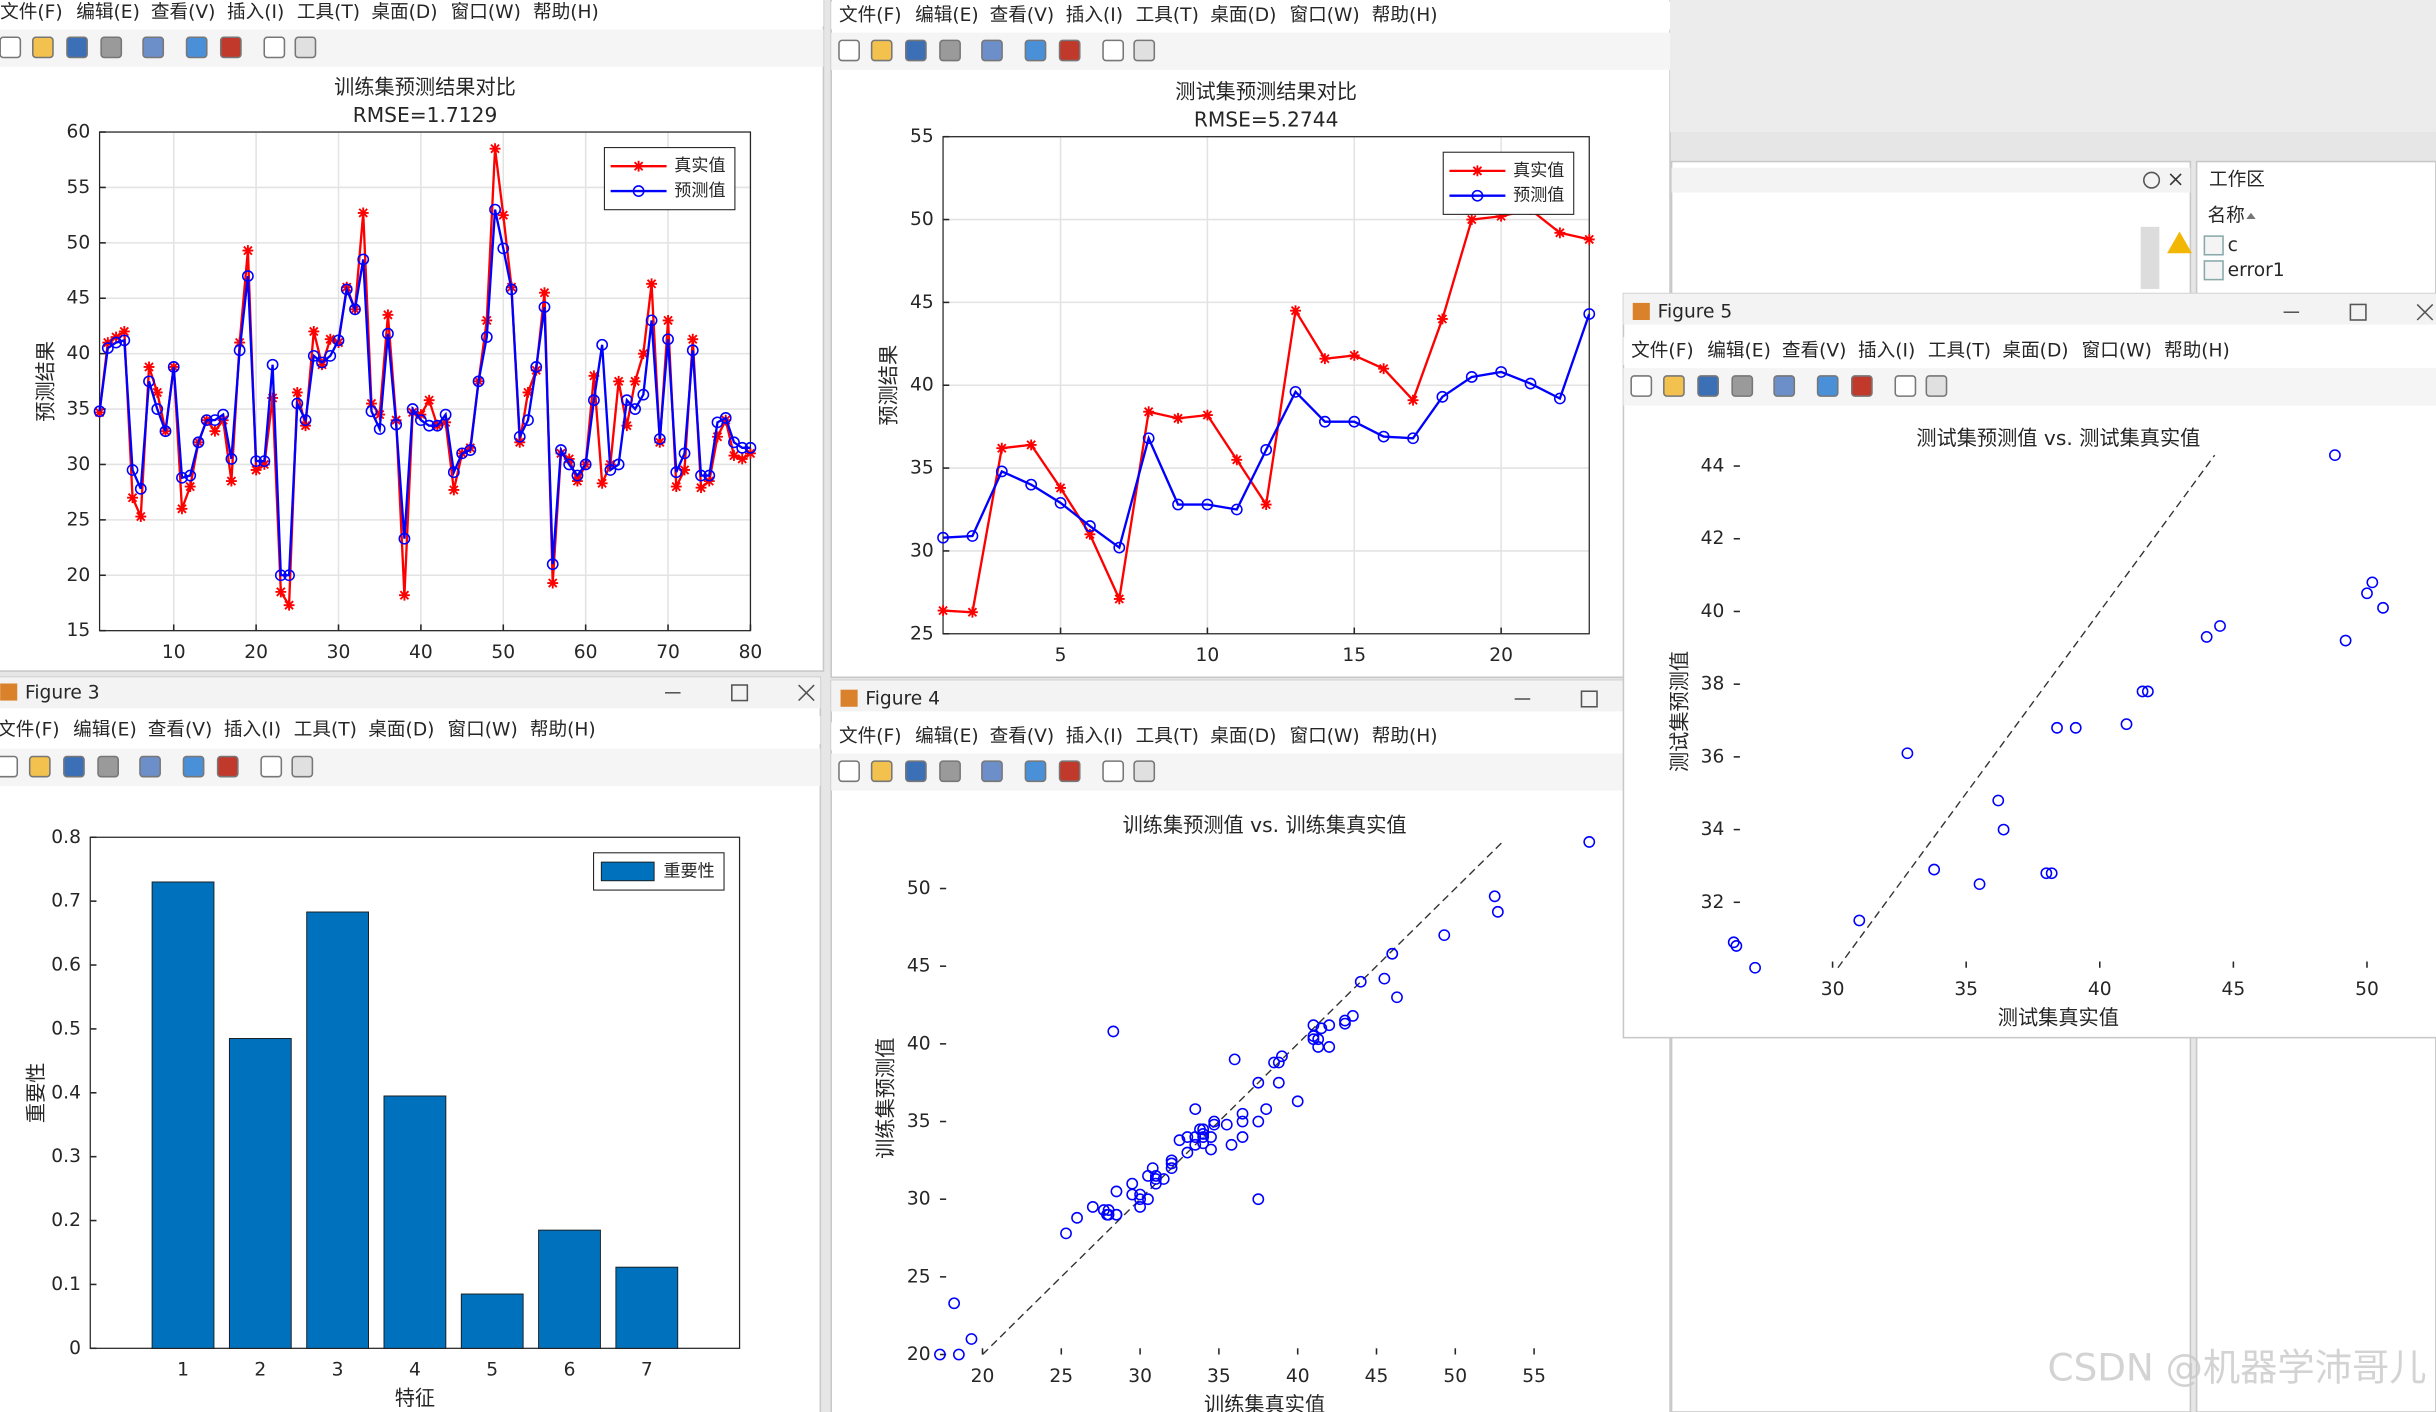 Image resolution: width=2436 pixels, height=1412 pixels. Describe the element at coordinates (2233, 245) in the screenshot. I see `workspace-item: c` at that location.